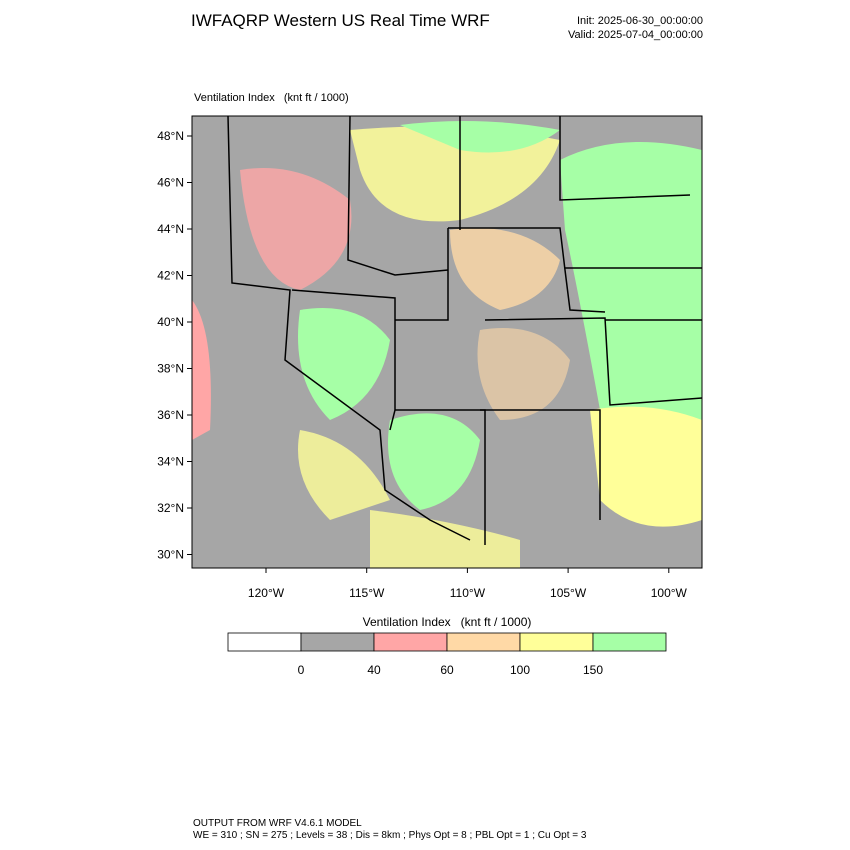 Image resolution: width=850 pixels, height=850 pixels. I want to click on colorbar-label: 60, so click(447, 670).